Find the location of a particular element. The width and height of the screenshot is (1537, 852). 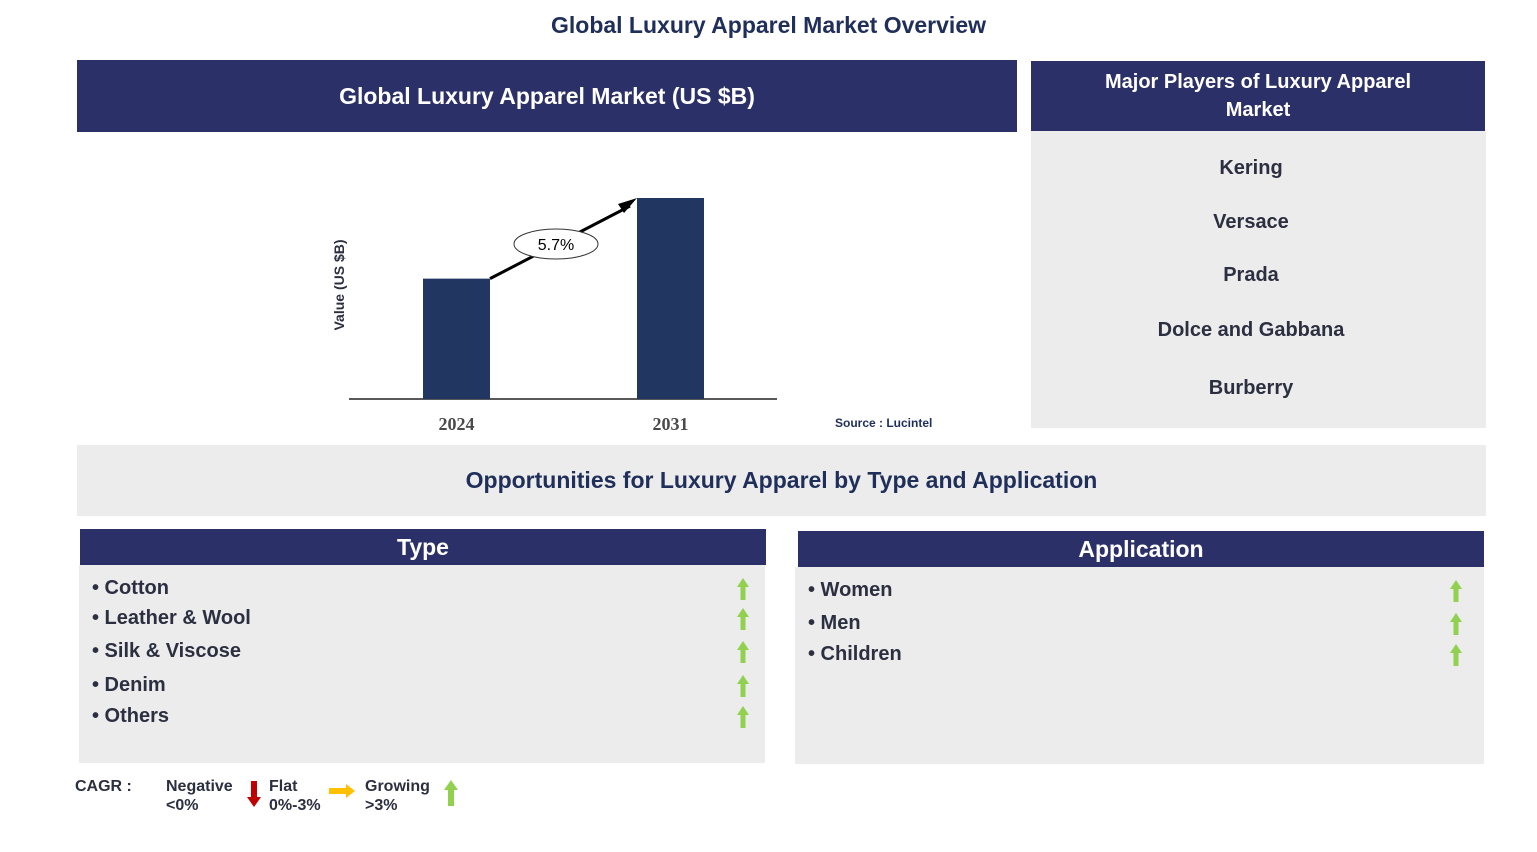

arrow-down-red-icon is located at coordinates (254, 794).